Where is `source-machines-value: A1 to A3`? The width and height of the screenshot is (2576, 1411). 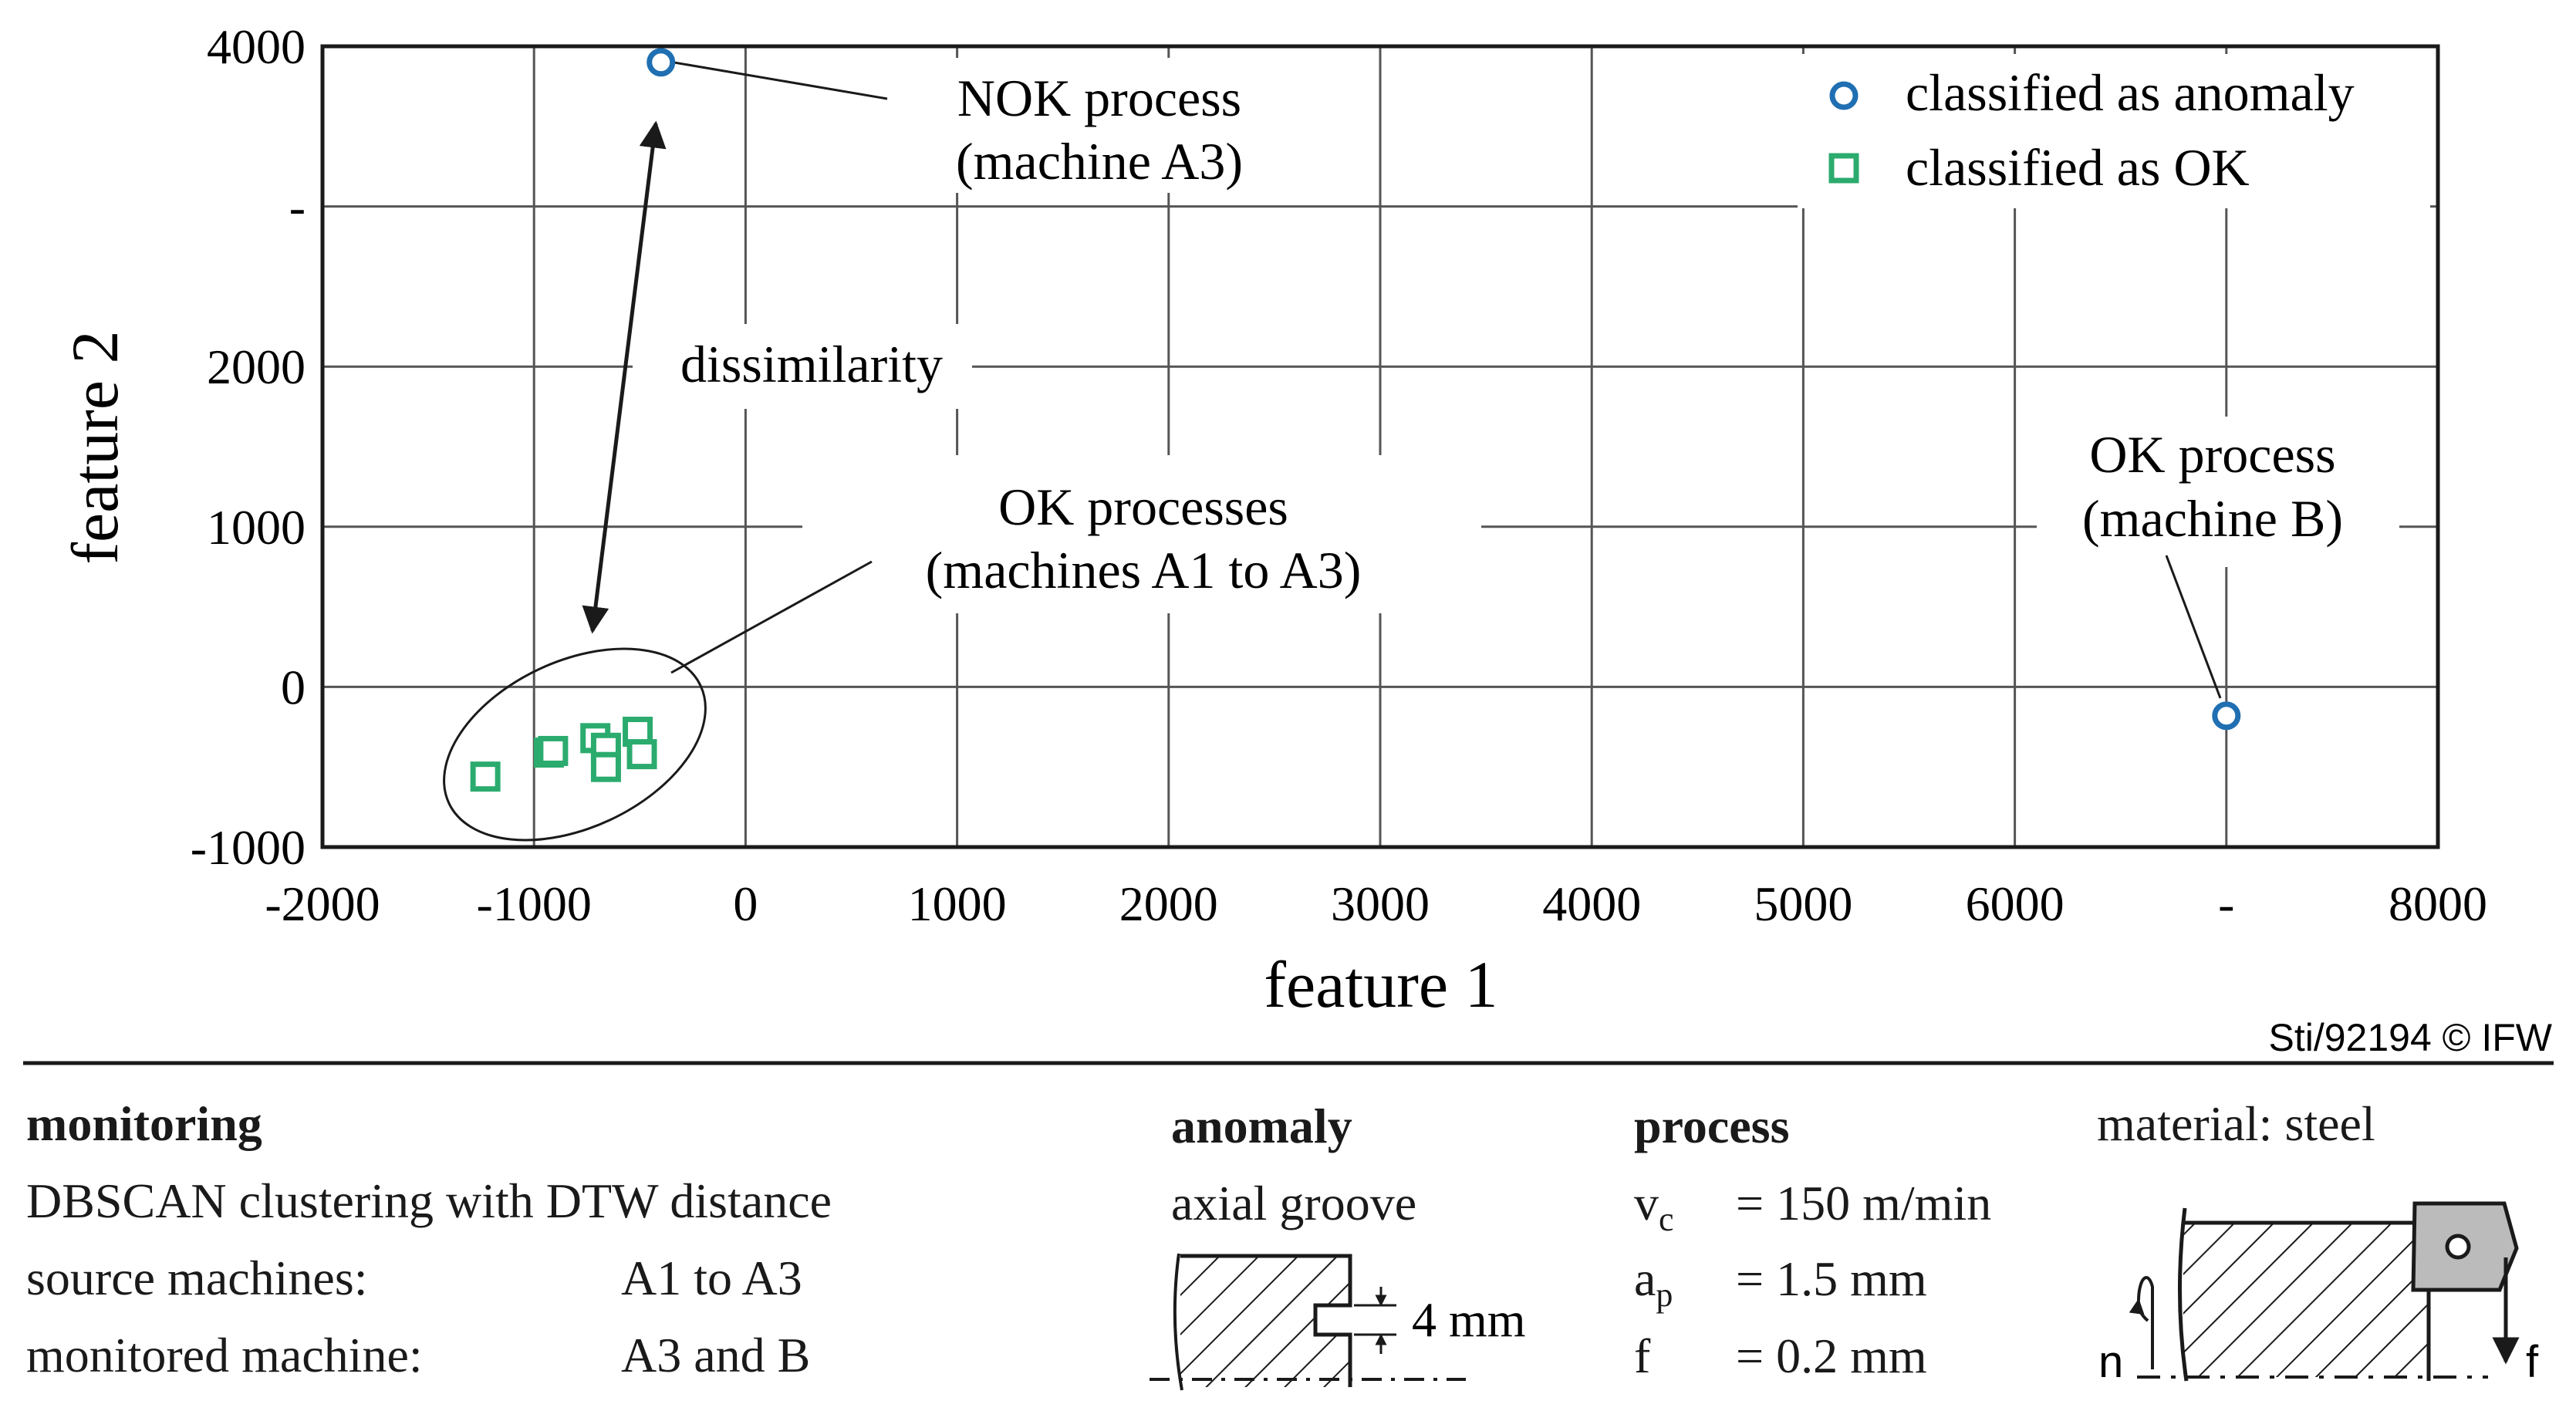 source-machines-value: A1 to A3 is located at coordinates (711, 1278).